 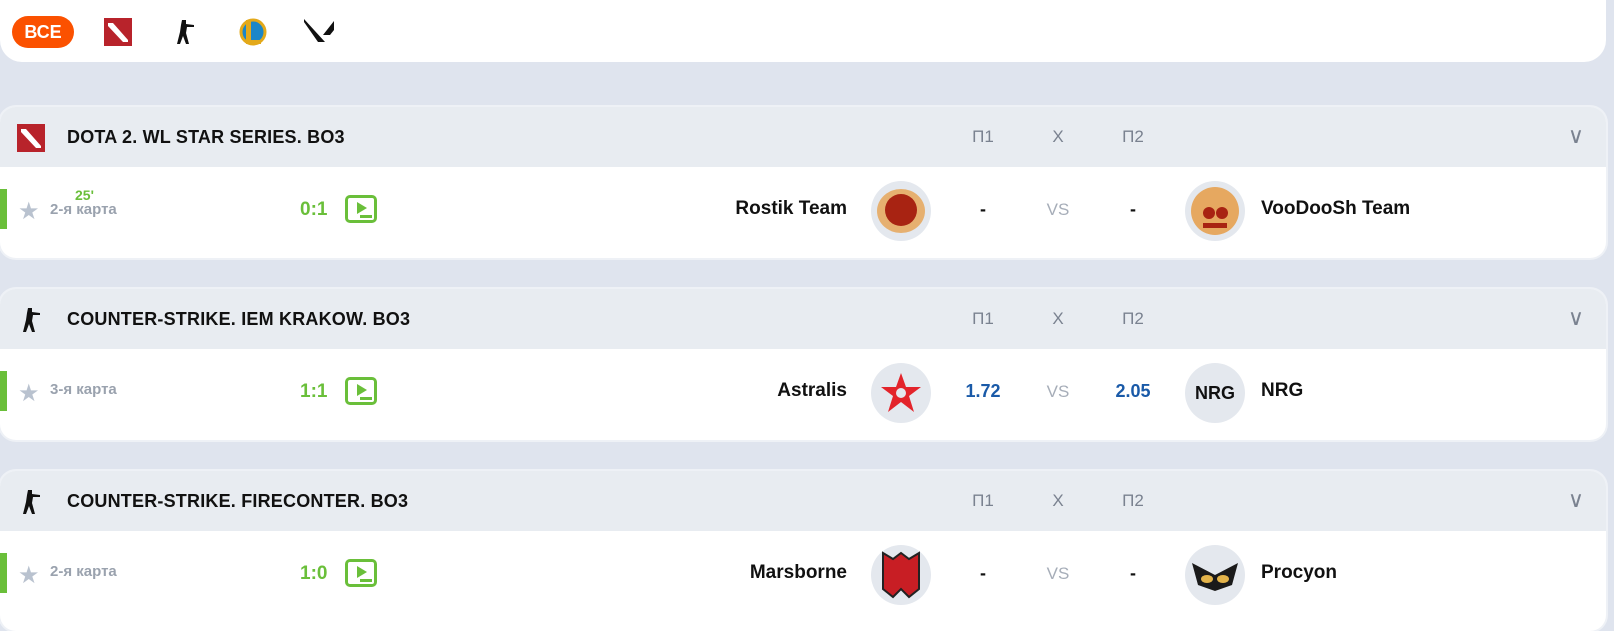 I want to click on league-of-legends-icon, so click(x=252, y=32).